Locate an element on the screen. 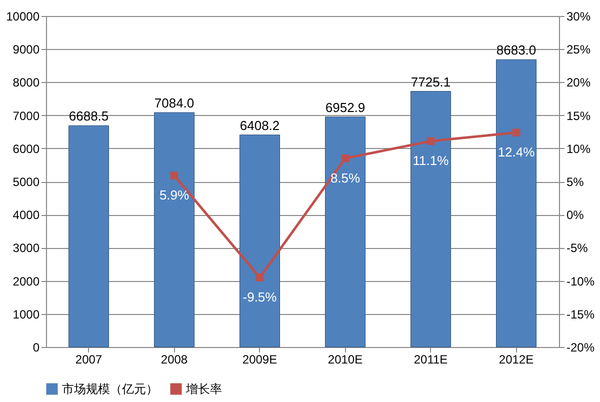 The image size is (600, 402). y2-tick-label: -10% is located at coordinates (580, 281).